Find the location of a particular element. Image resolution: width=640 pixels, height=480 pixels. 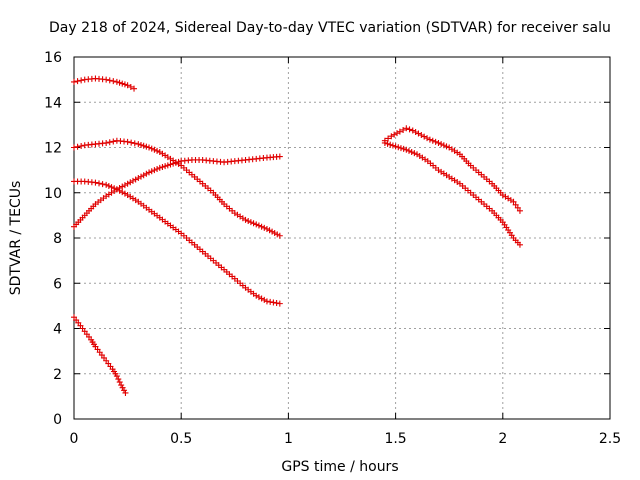

y-tick-label: 8 is located at coordinates (57, 239).